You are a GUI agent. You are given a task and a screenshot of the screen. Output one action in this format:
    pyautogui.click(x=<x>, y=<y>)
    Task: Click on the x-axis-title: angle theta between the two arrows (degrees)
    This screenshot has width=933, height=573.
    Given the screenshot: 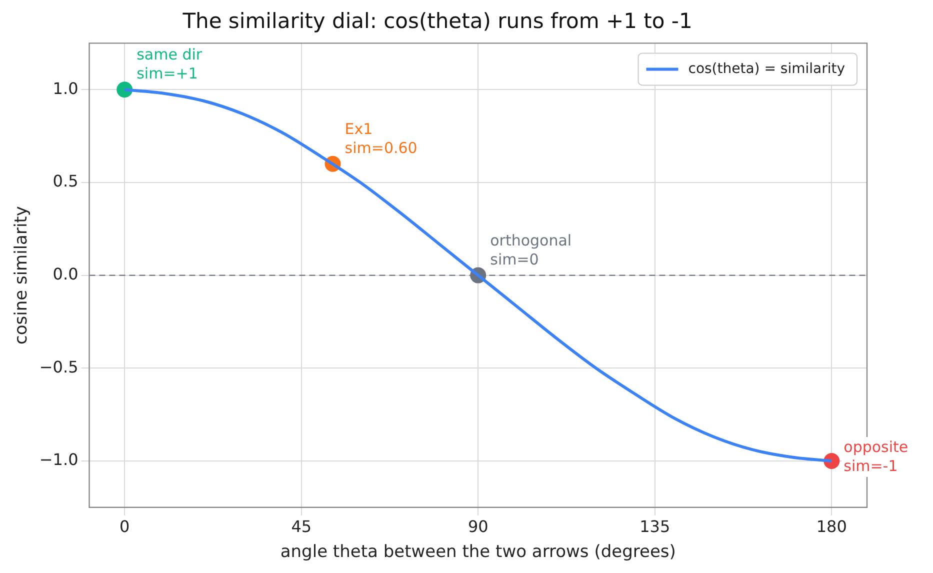 What is the action you would take?
    pyautogui.click(x=478, y=552)
    